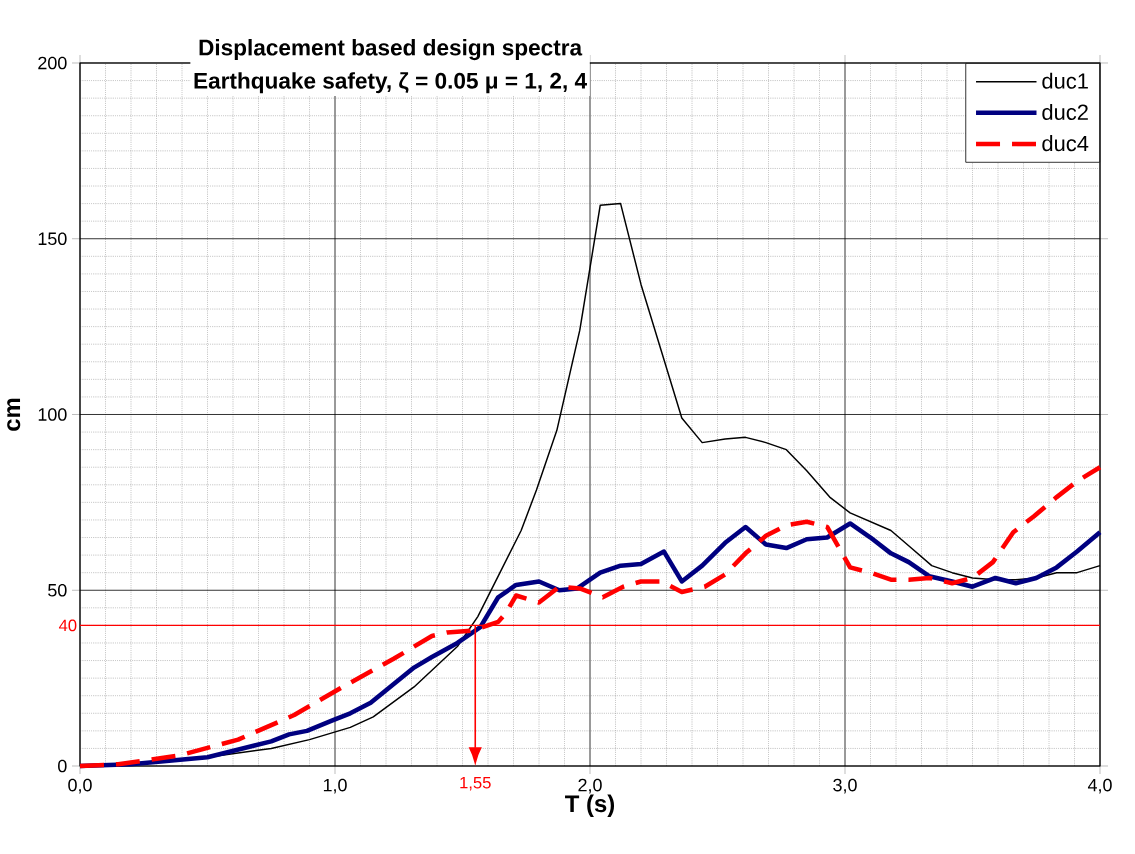  I want to click on chart-title: Displacement based design spectra, so click(391, 49).